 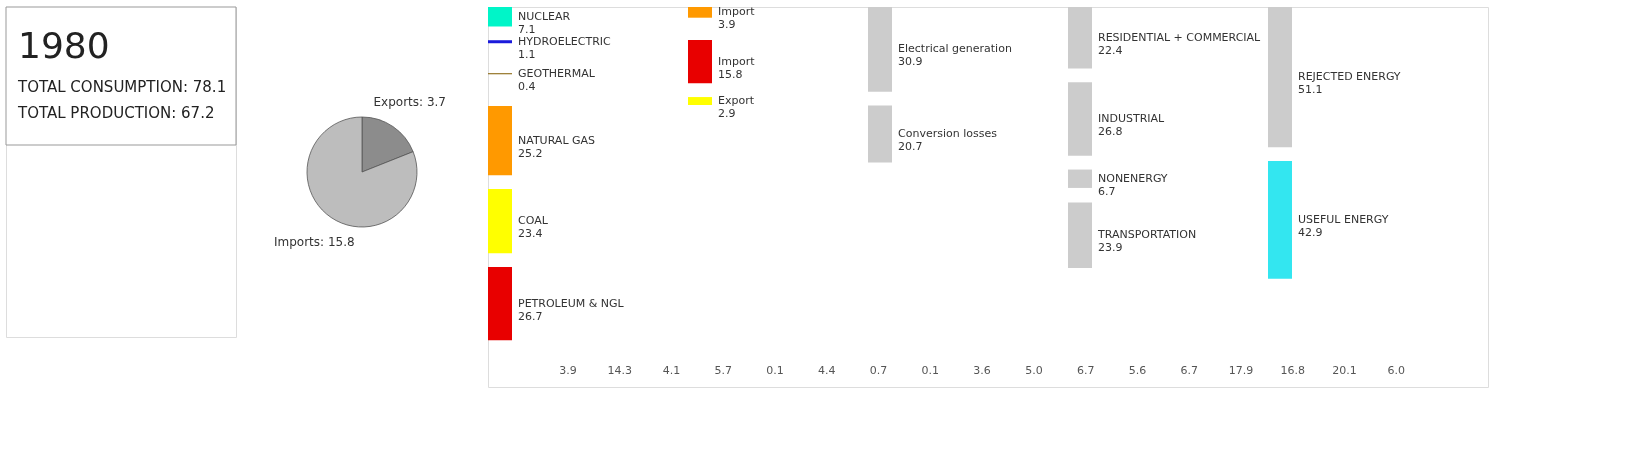 What do you see at coordinates (527, 54) in the screenshot?
I see `data-label: 1.1` at bounding box center [527, 54].